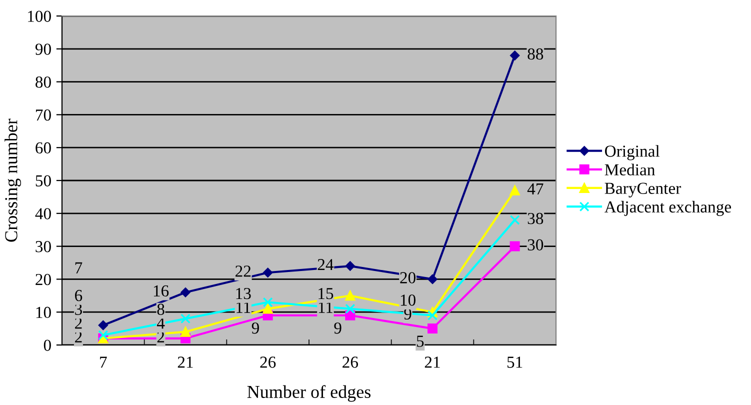 The image size is (751, 405). What do you see at coordinates (326, 264) in the screenshot?
I see `data-label: 24` at bounding box center [326, 264].